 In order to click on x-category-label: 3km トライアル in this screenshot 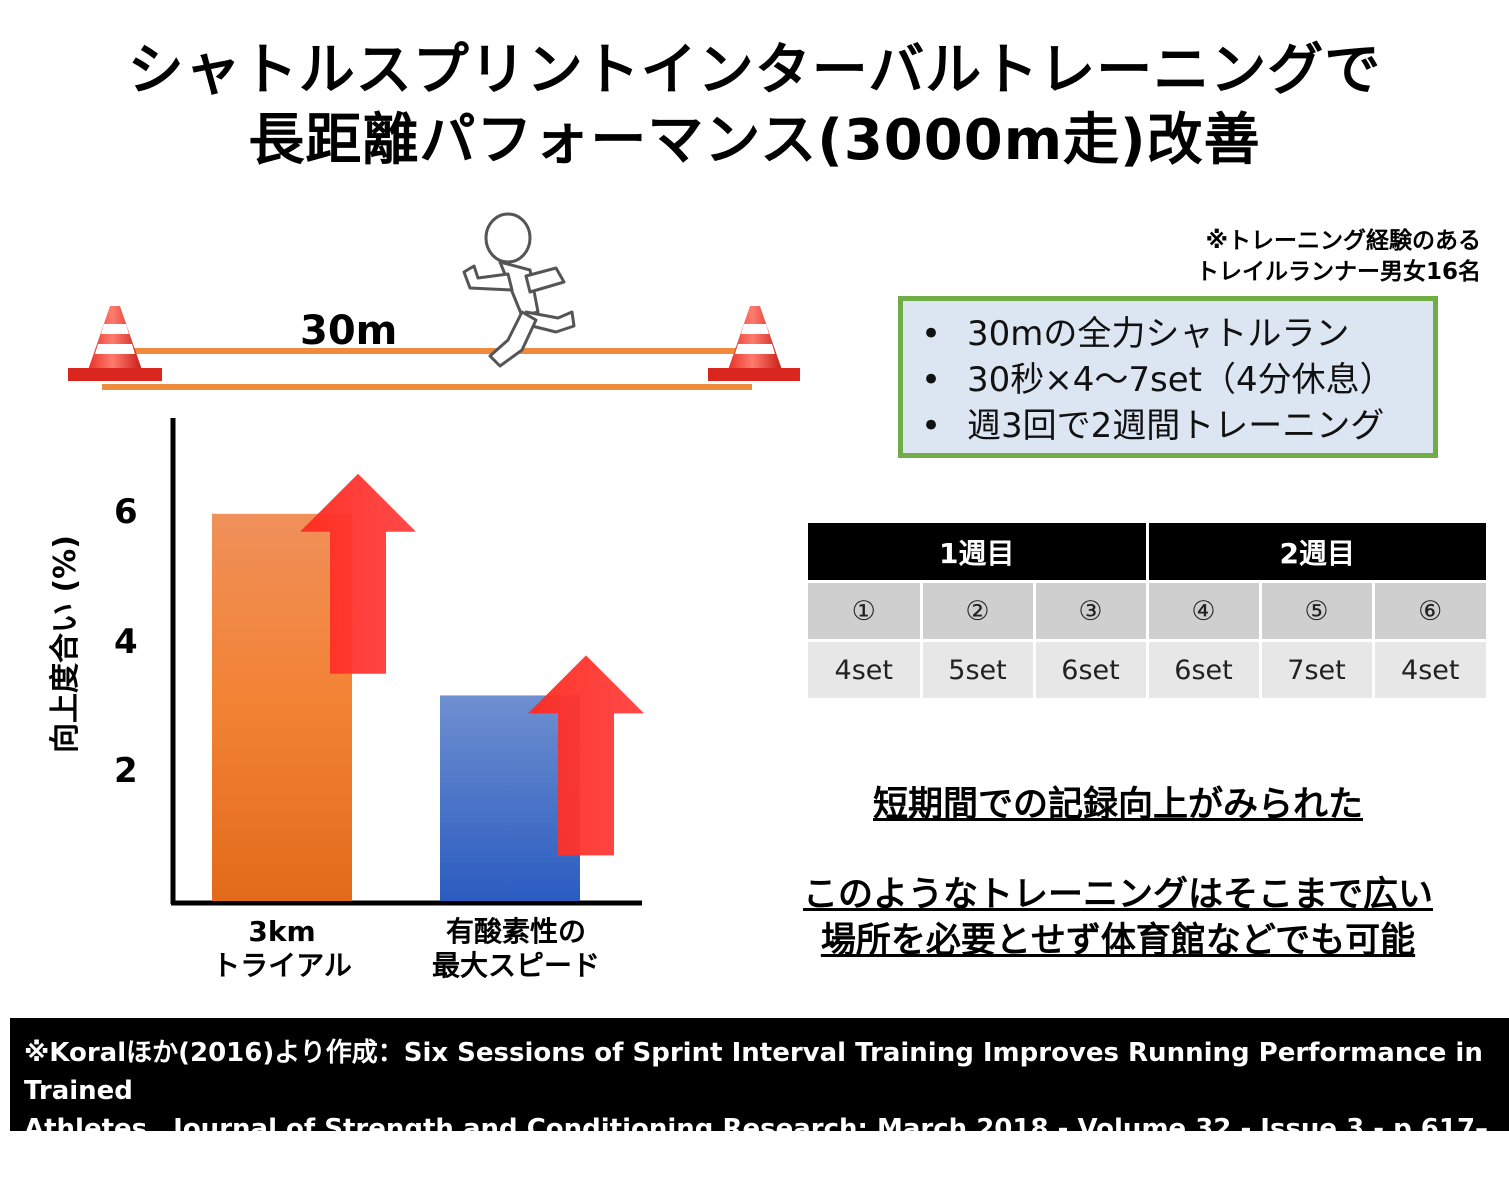, I will do `click(282, 949)`.